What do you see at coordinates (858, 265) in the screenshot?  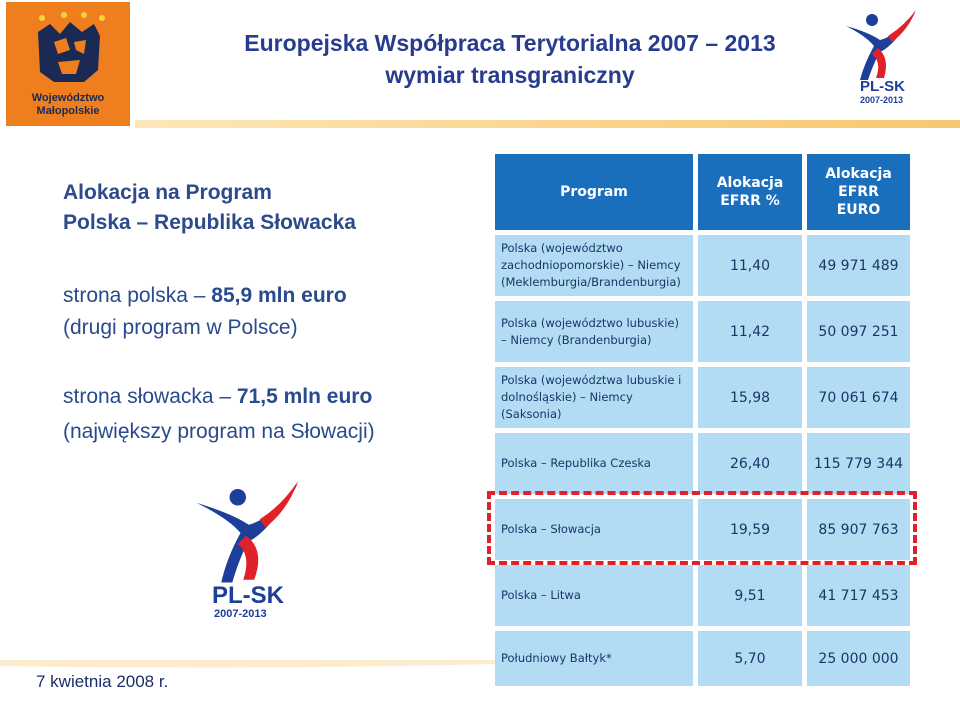 I see `table-row-euro: 49 971 489` at bounding box center [858, 265].